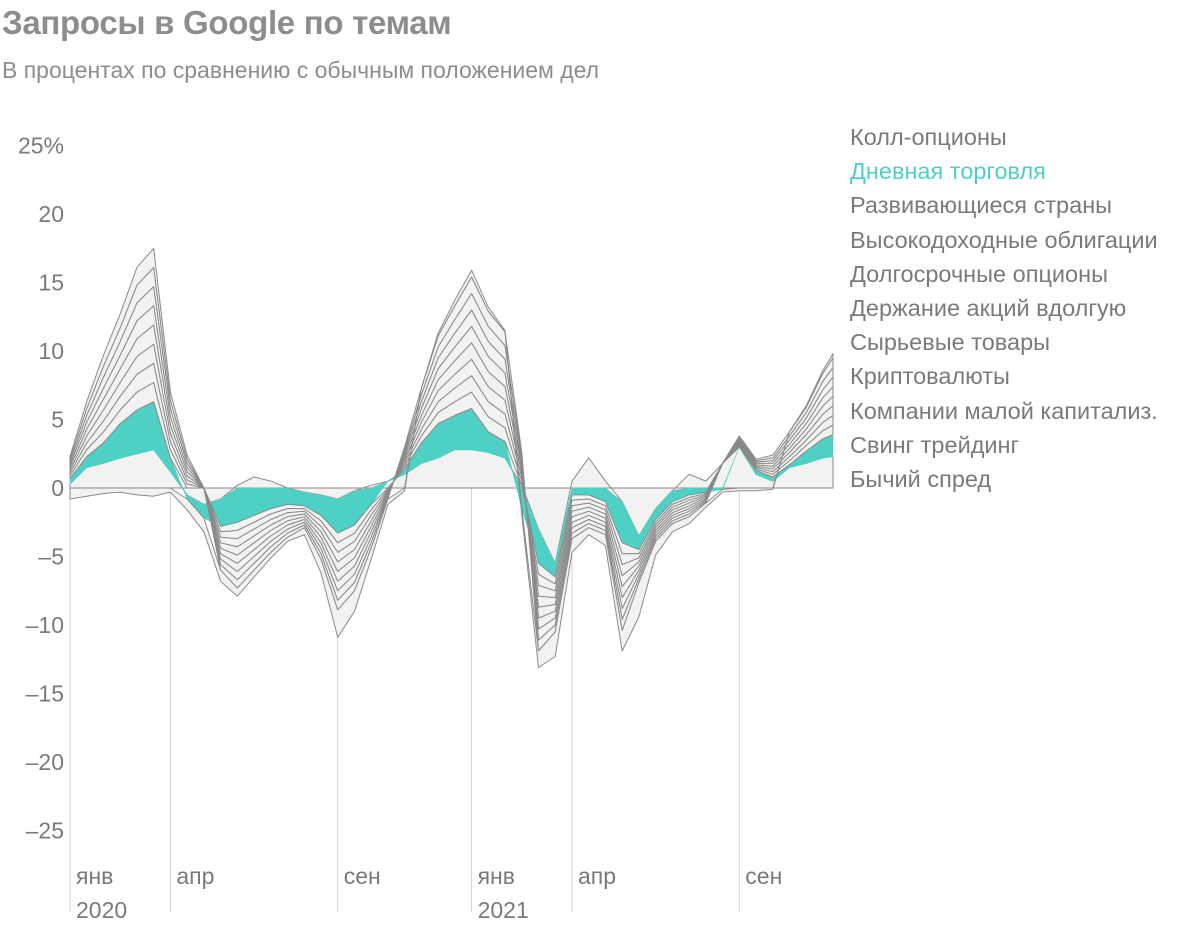 This screenshot has height=926, width=1200. What do you see at coordinates (45, 762) in the screenshot?
I see `y-tick-label: –20` at bounding box center [45, 762].